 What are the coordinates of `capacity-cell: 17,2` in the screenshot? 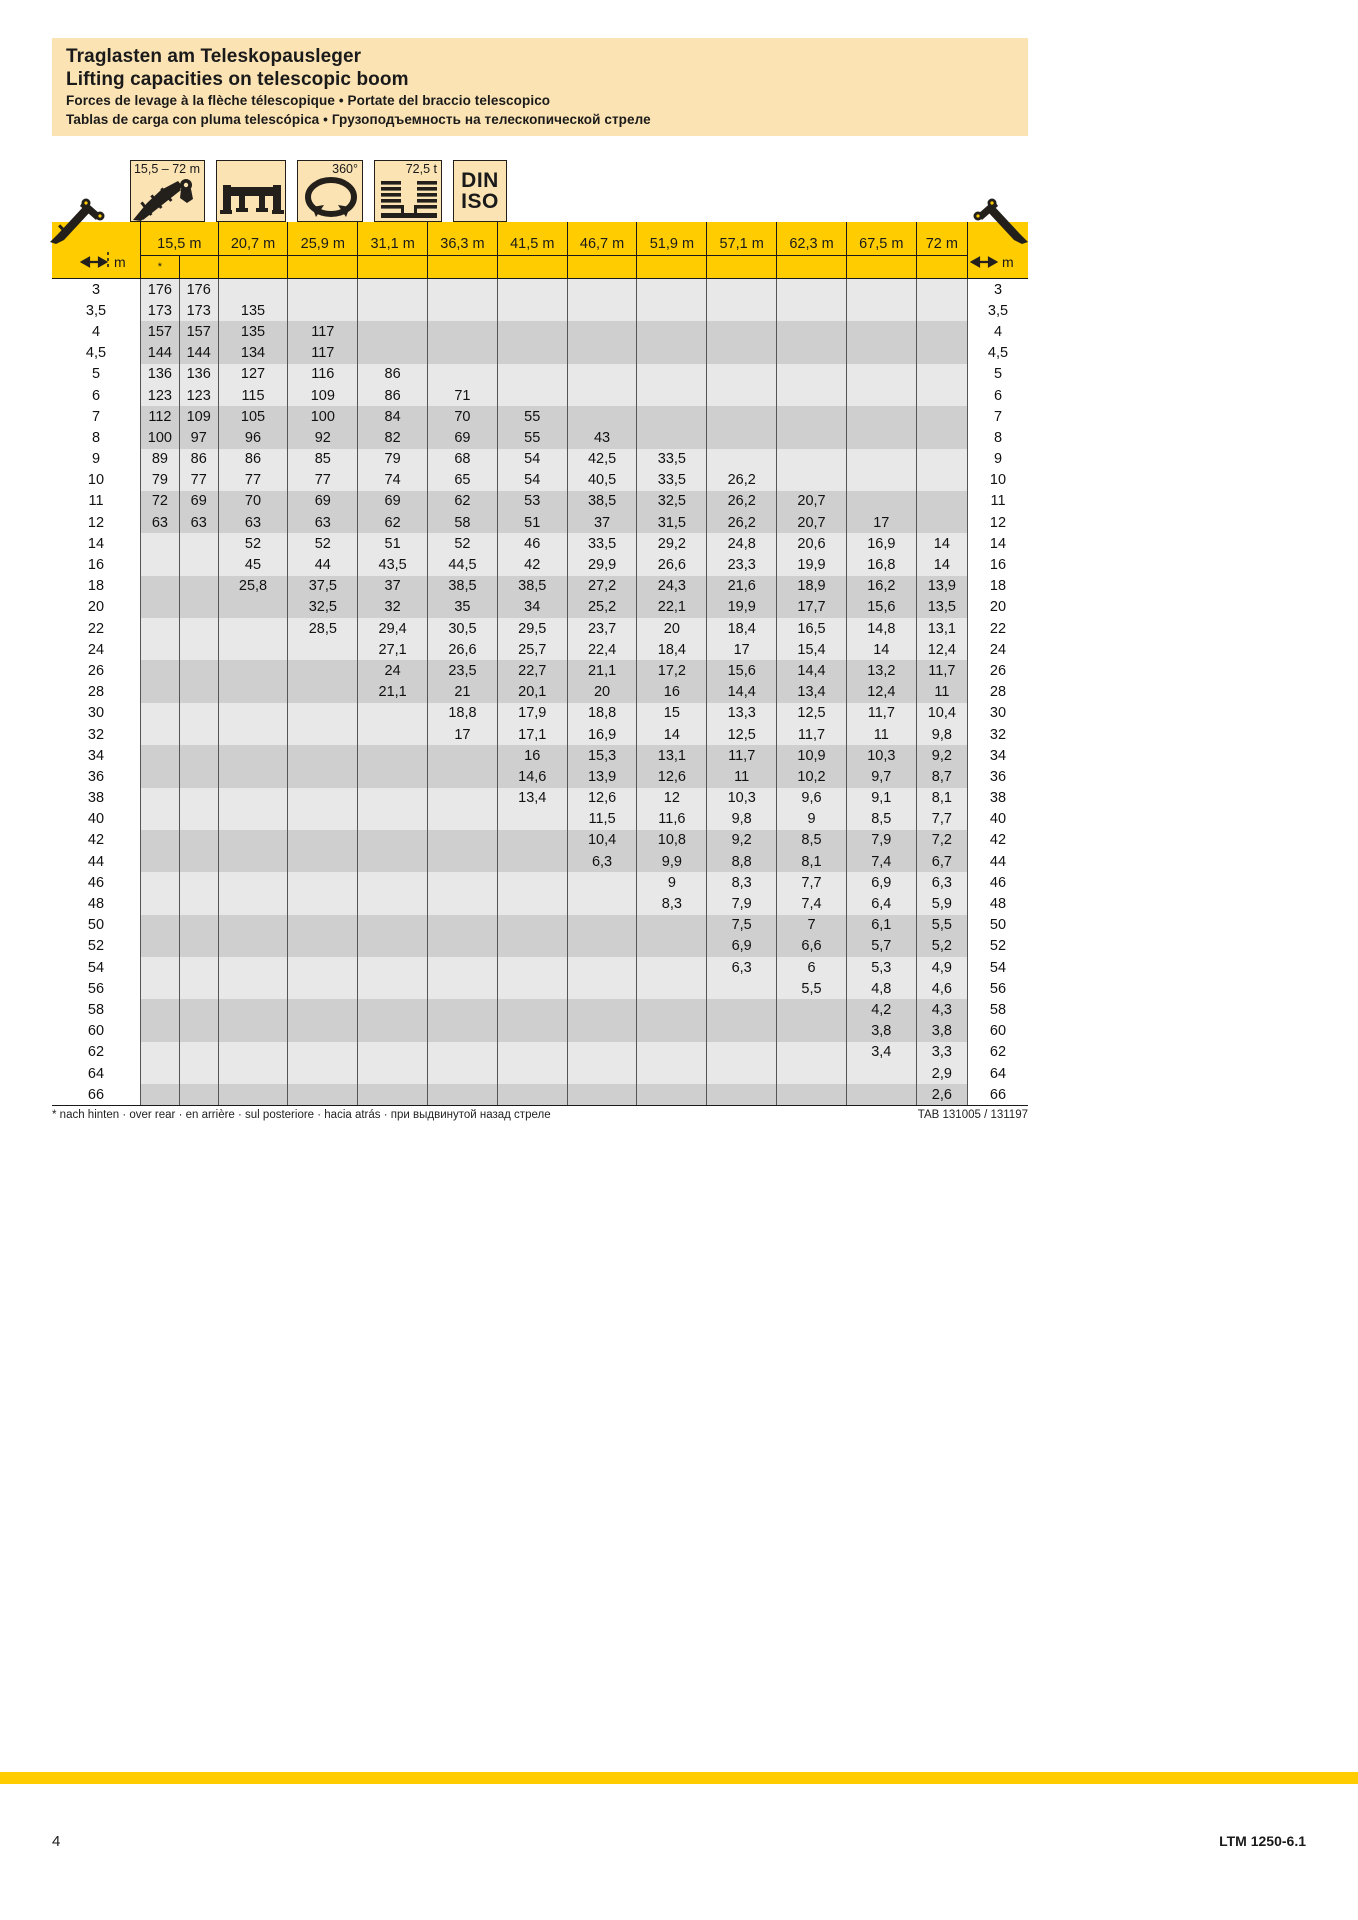 It's located at (672, 671).